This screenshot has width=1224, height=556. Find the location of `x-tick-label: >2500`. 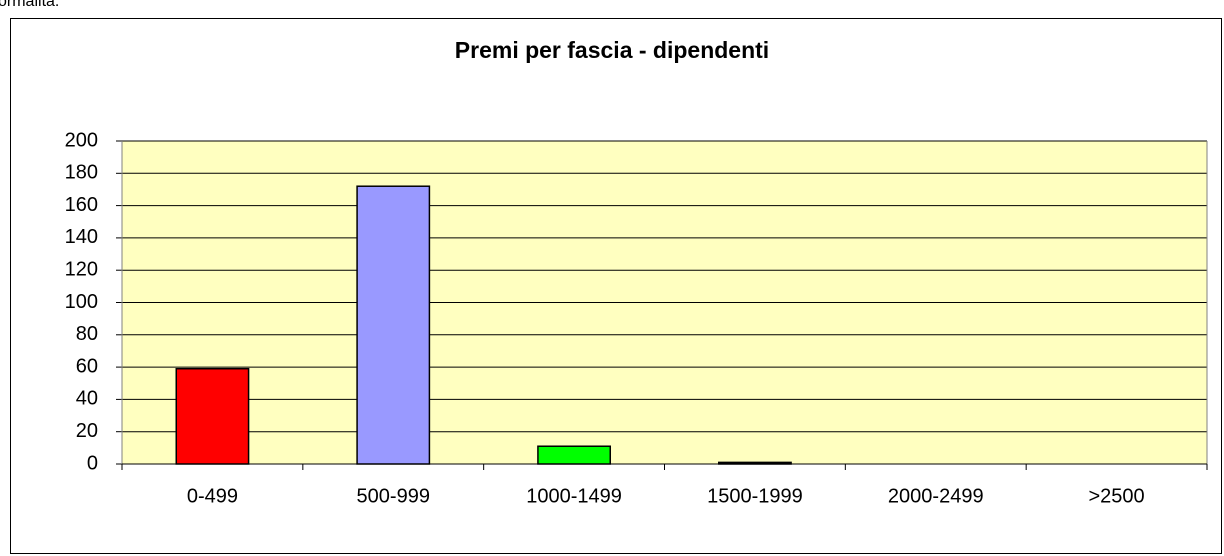

x-tick-label: >2500 is located at coordinates (1116, 496).